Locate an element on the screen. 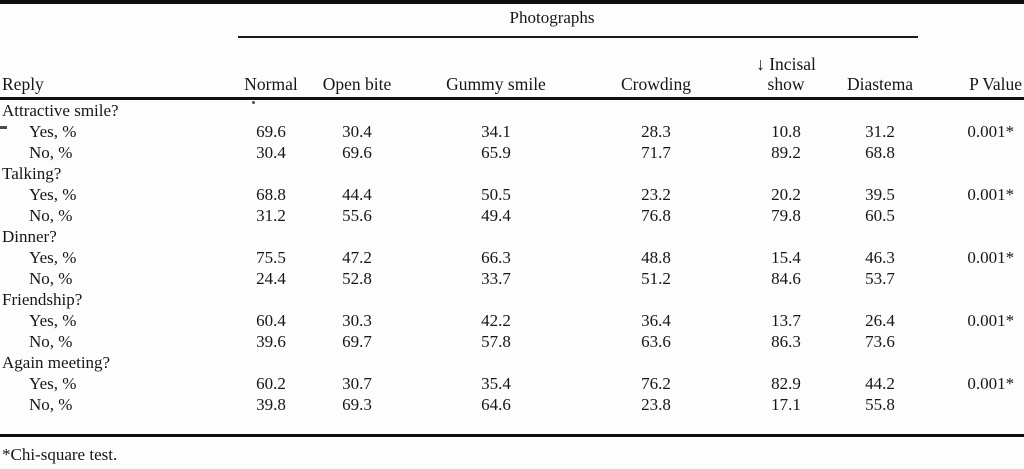 The width and height of the screenshot is (1024, 469). value-cell: 60.5 is located at coordinates (880, 215).